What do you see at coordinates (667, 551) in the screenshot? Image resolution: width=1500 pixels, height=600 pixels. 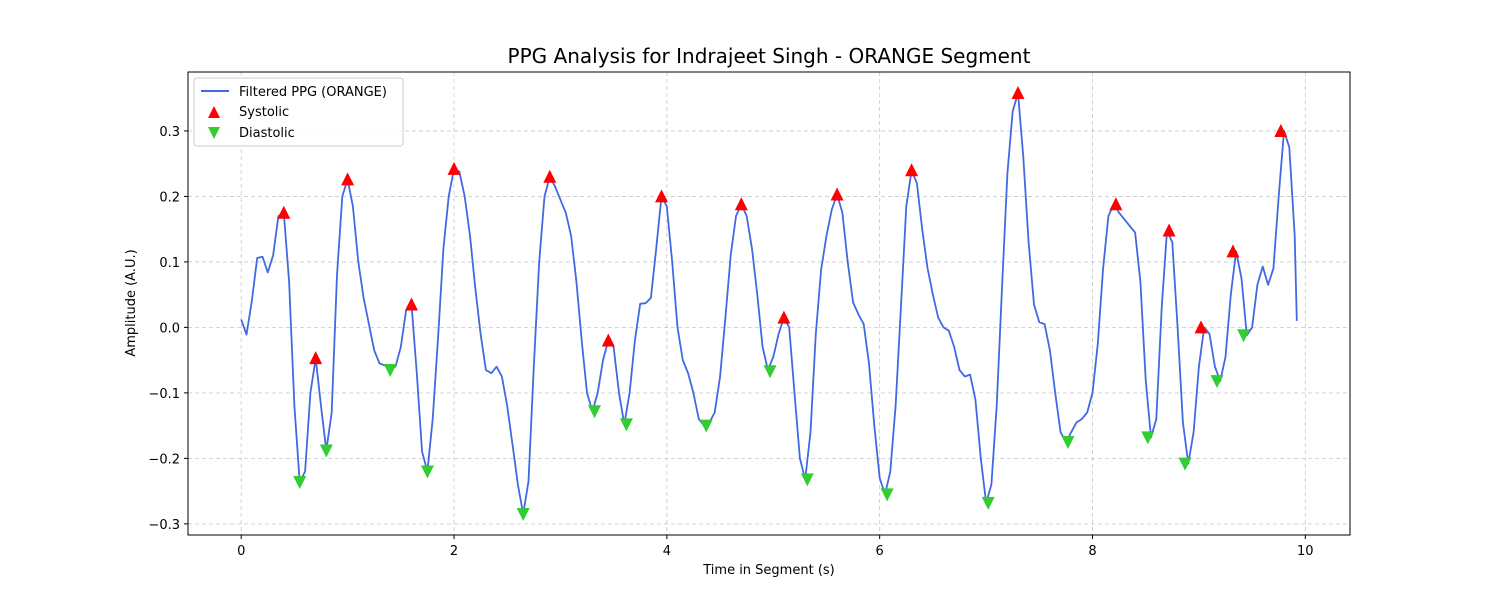 I see `x-tick-label: 4` at bounding box center [667, 551].